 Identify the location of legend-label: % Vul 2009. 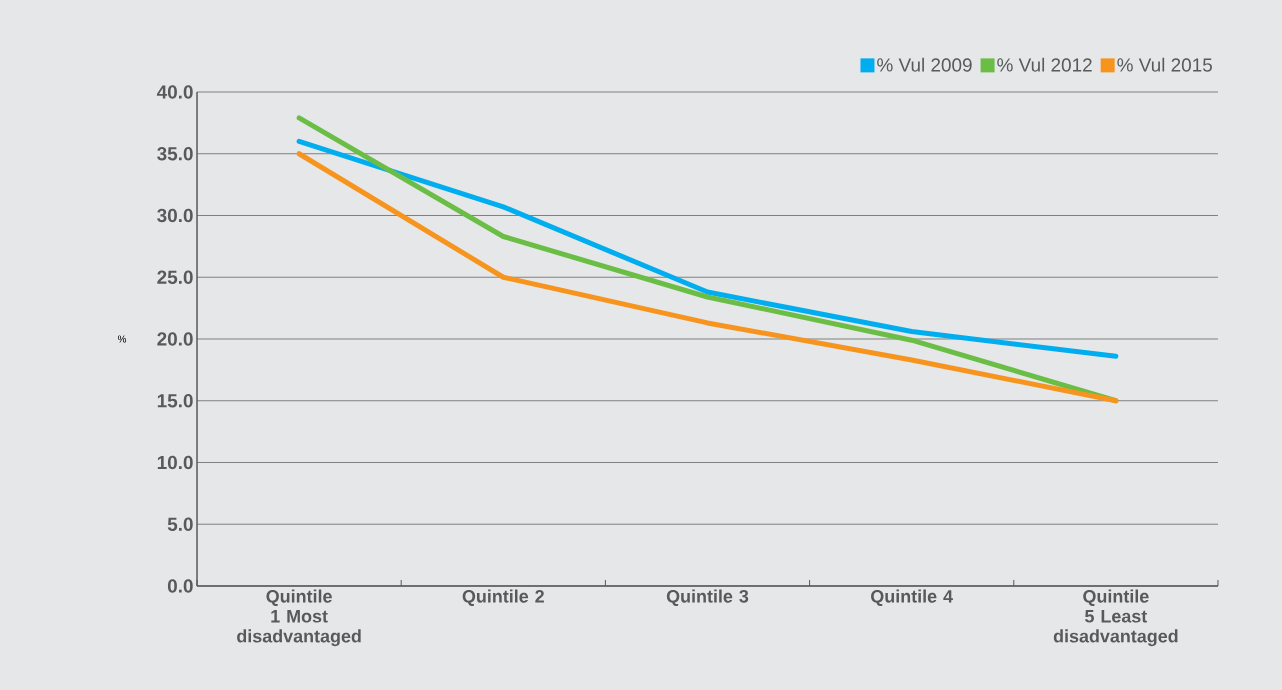
(924, 64).